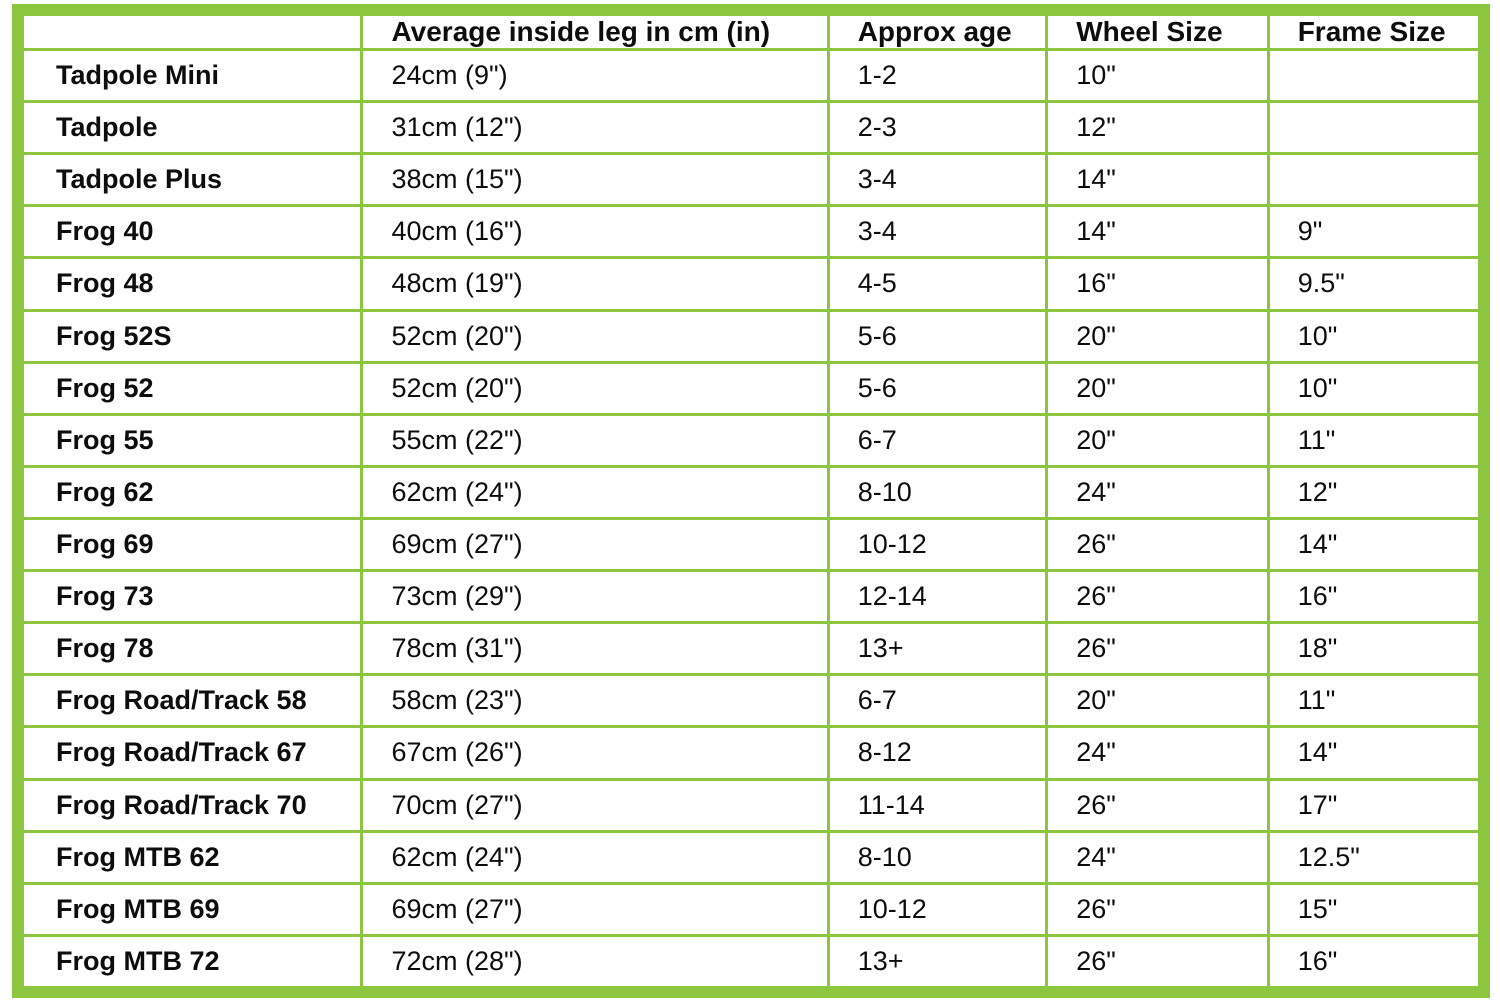 This screenshot has width=1500, height=1008. Describe the element at coordinates (1374, 857) in the screenshot. I see `frame-size-cell: 12.5"` at that location.